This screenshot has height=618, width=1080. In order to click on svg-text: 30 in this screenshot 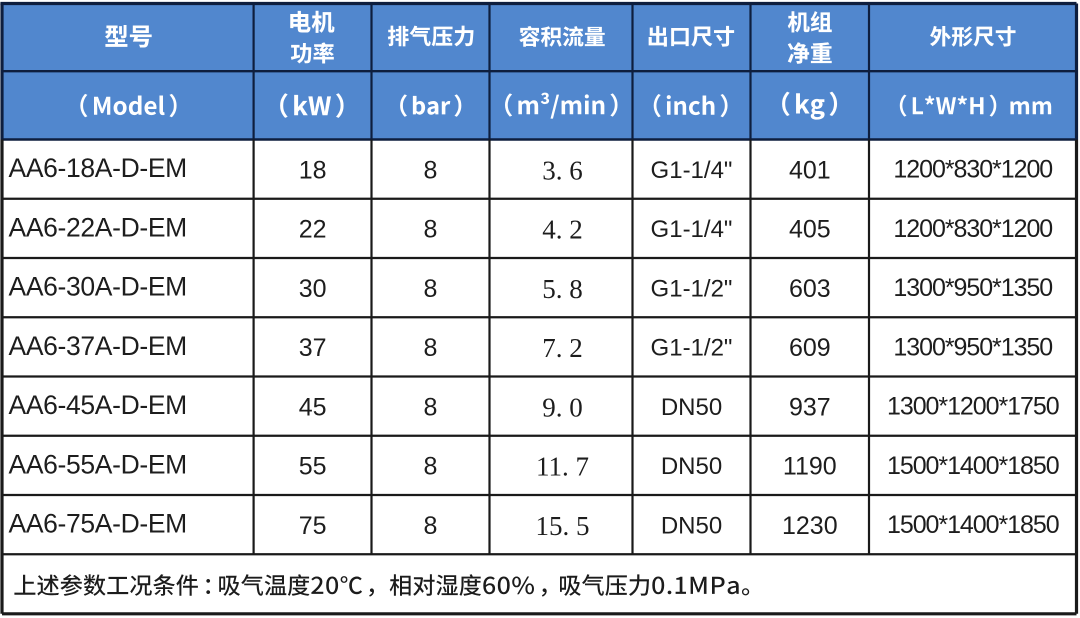, I will do `click(313, 289)`.